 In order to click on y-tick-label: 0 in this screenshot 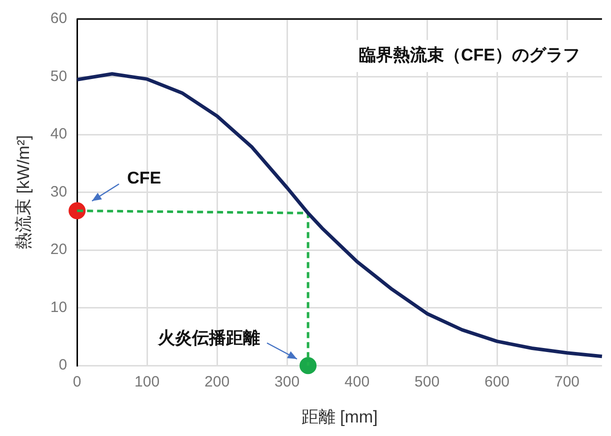, I will do `click(63, 365)`.